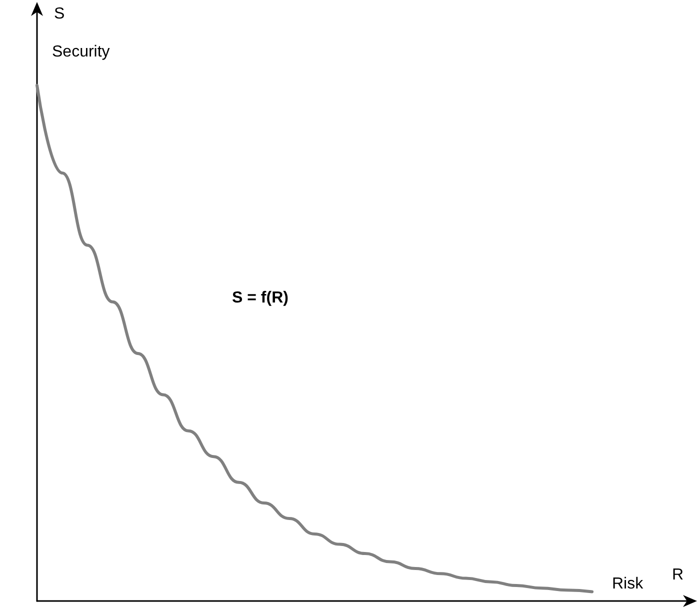  What do you see at coordinates (59, 14) in the screenshot?
I see `y-axis-title: S` at bounding box center [59, 14].